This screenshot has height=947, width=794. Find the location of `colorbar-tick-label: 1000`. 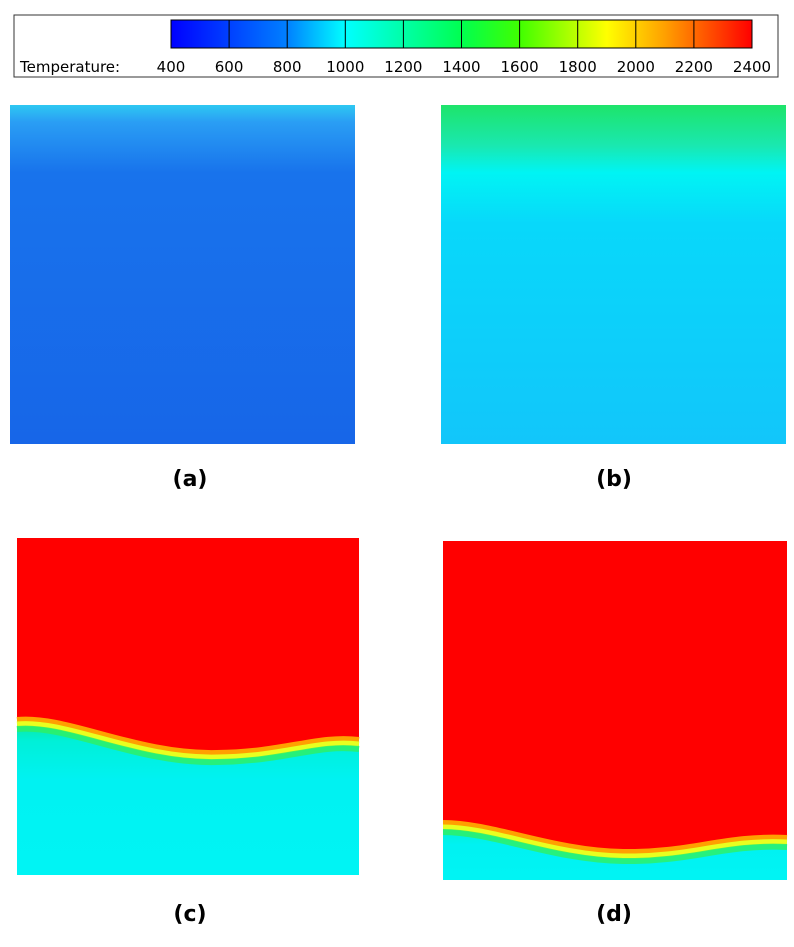

colorbar-tick-label: 1000 is located at coordinates (345, 67).